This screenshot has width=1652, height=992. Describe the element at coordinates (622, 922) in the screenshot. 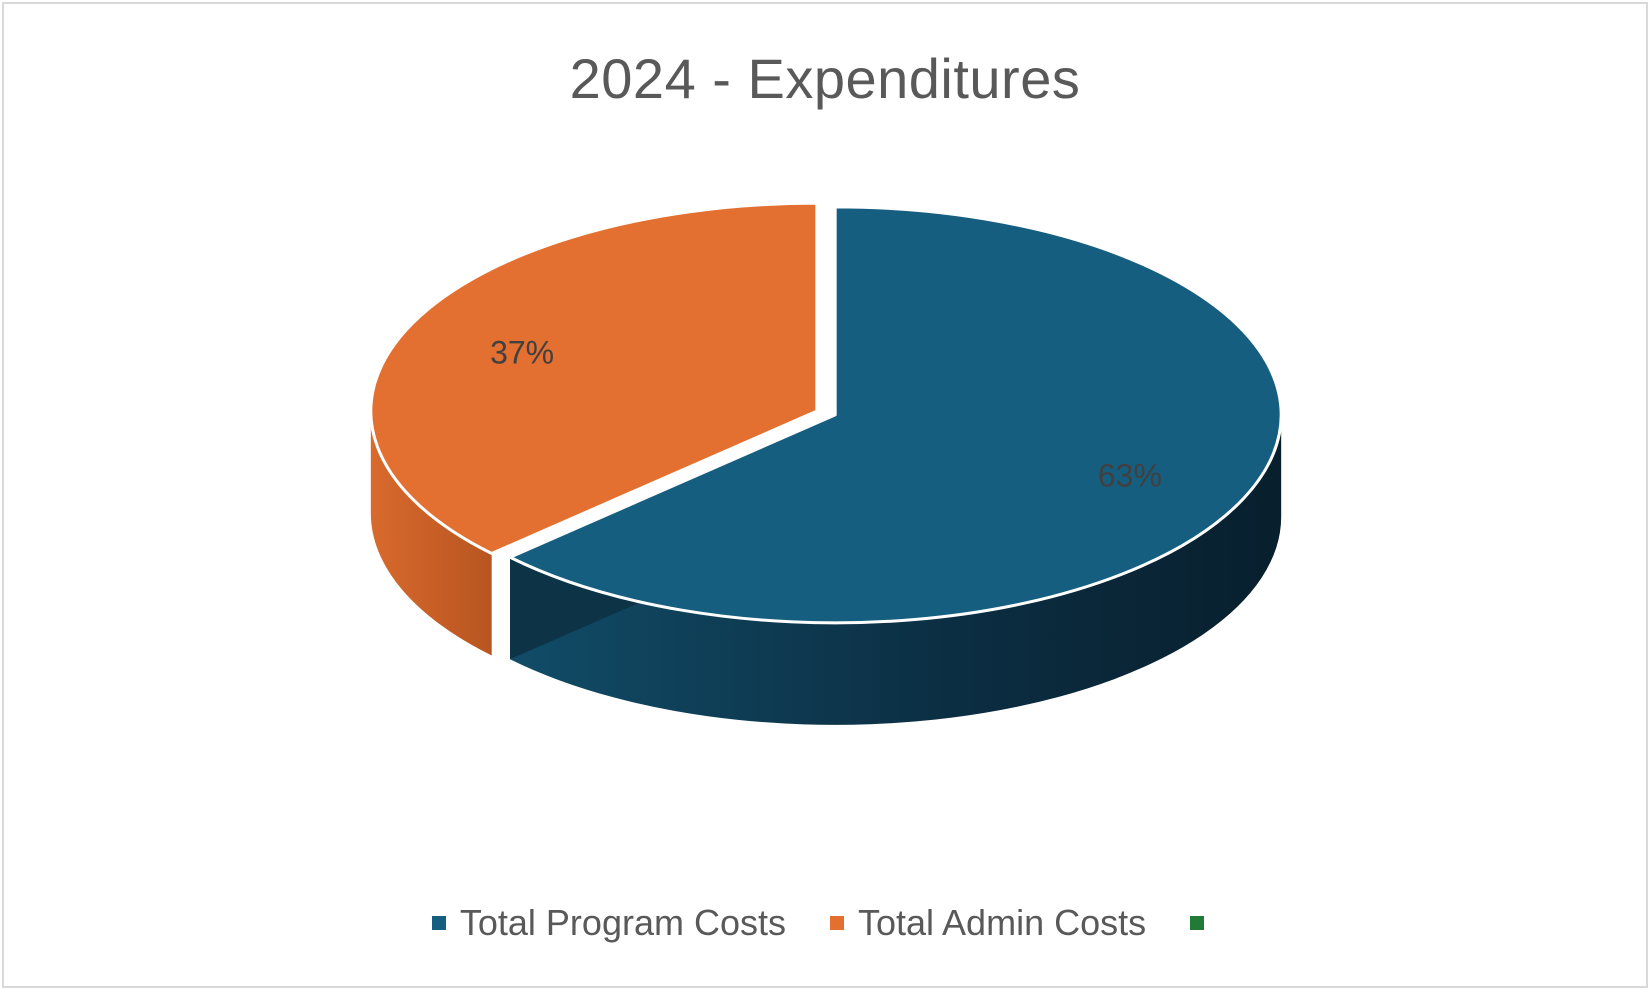

I see `legend-label-program: Total Program Costs` at that location.